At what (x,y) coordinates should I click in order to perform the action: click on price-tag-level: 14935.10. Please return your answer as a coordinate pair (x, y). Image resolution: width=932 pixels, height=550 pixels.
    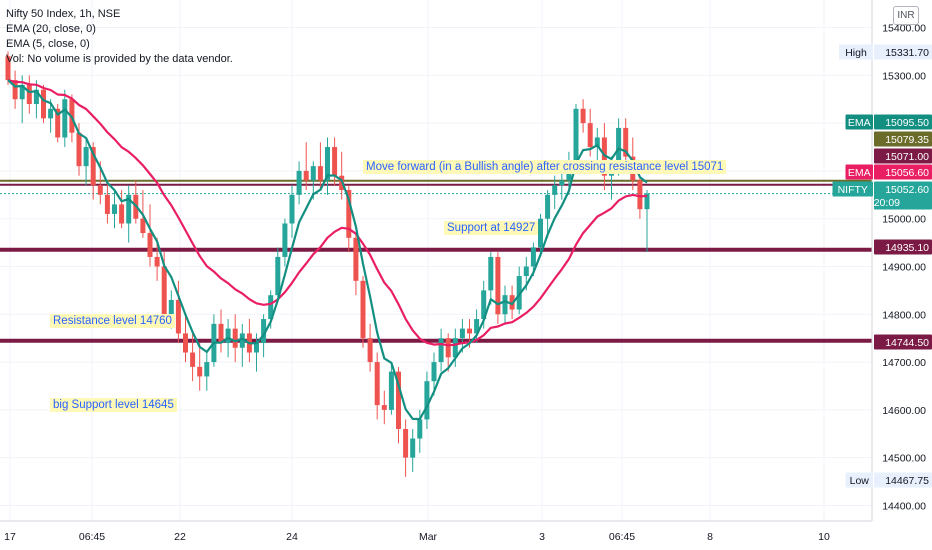
    Looking at the image, I should click on (903, 247).